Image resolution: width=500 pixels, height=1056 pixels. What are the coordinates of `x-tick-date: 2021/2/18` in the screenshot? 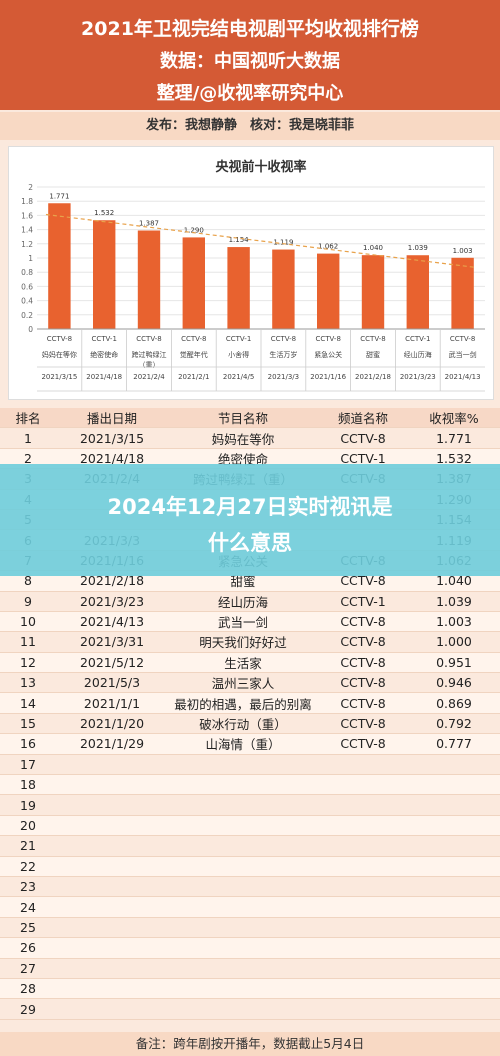 It's located at (373, 377).